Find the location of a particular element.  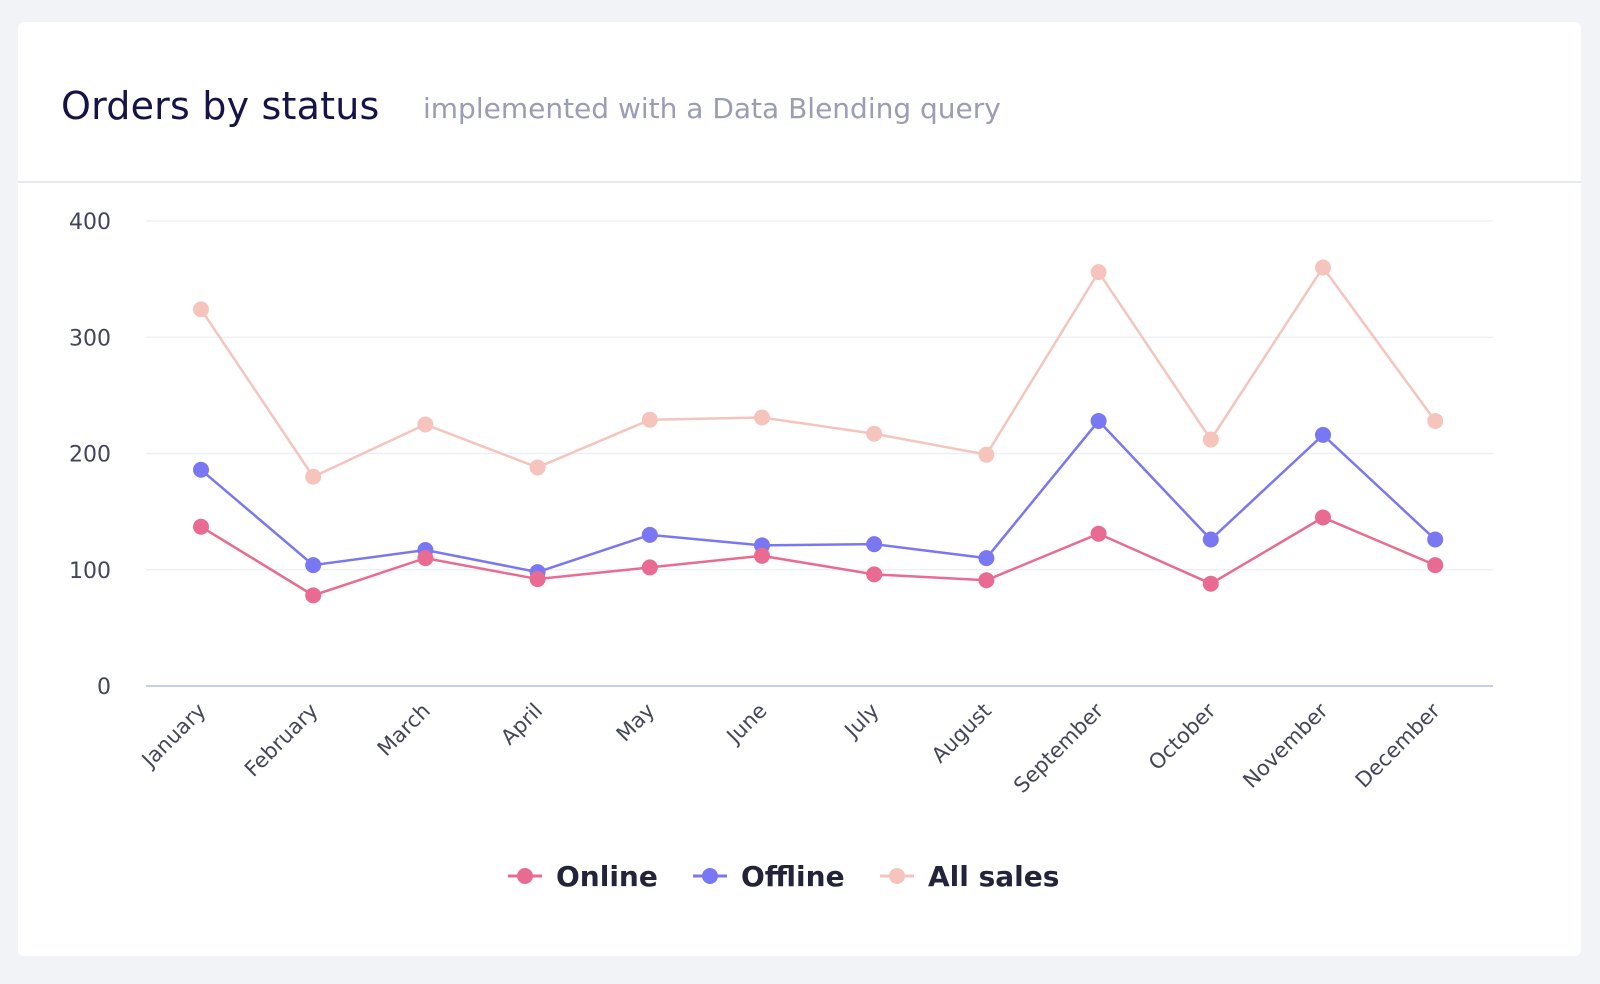

chart-subtitle: implemented with a Data Blending query is located at coordinates (712, 108).